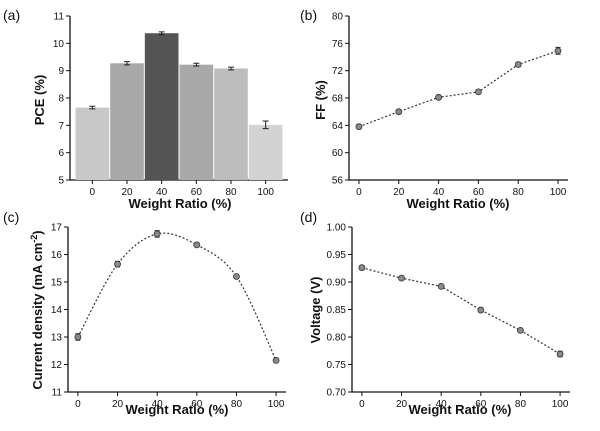  Describe the element at coordinates (402, 404) in the screenshot. I see `panel-d-xtick-label: 20` at that location.